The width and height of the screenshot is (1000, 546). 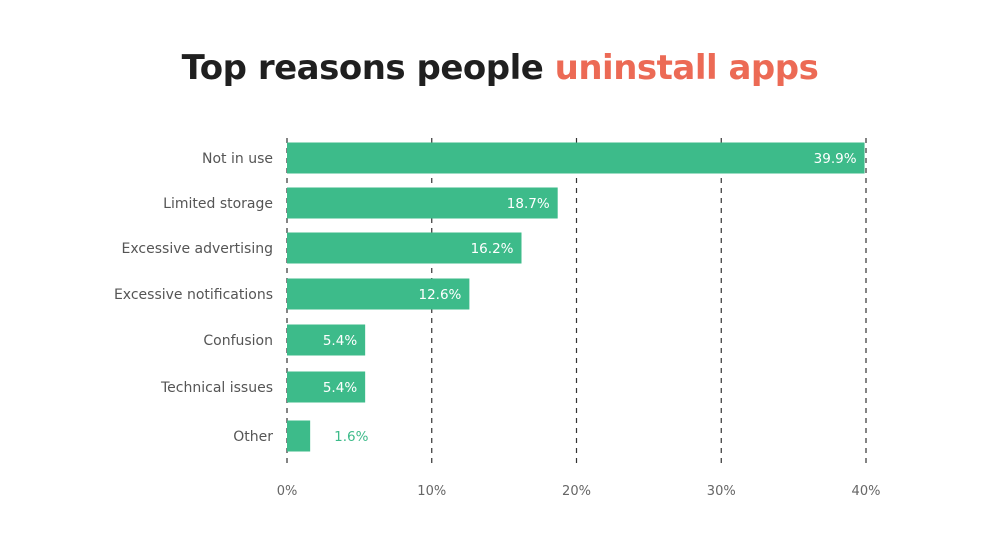 What do you see at coordinates (216, 388) in the screenshot?
I see `category-label: Technical issues` at bounding box center [216, 388].